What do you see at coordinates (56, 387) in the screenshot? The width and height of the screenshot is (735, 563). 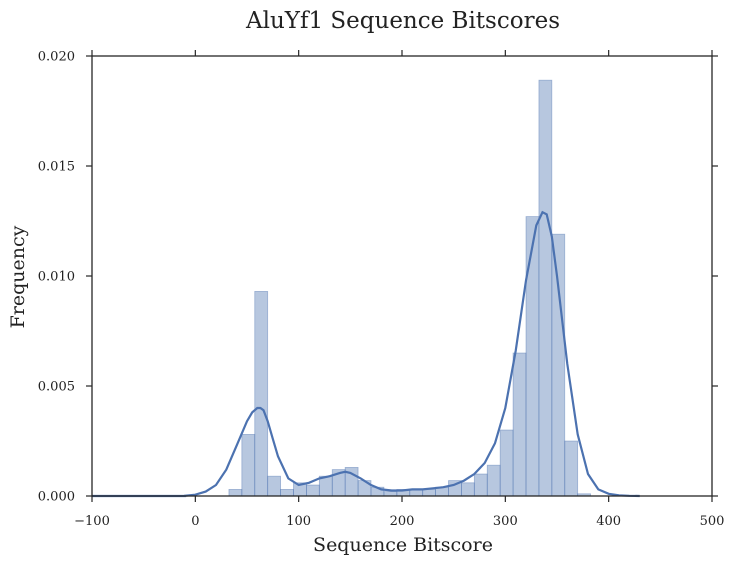 I see `y-tick-label: 0.005` at bounding box center [56, 387].